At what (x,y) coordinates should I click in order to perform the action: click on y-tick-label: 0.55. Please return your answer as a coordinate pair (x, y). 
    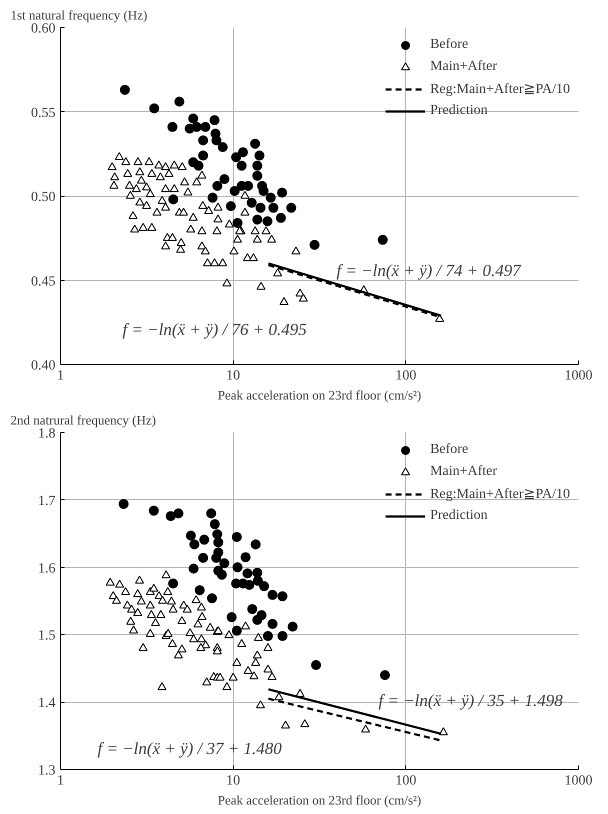
    Looking at the image, I should click on (43, 113).